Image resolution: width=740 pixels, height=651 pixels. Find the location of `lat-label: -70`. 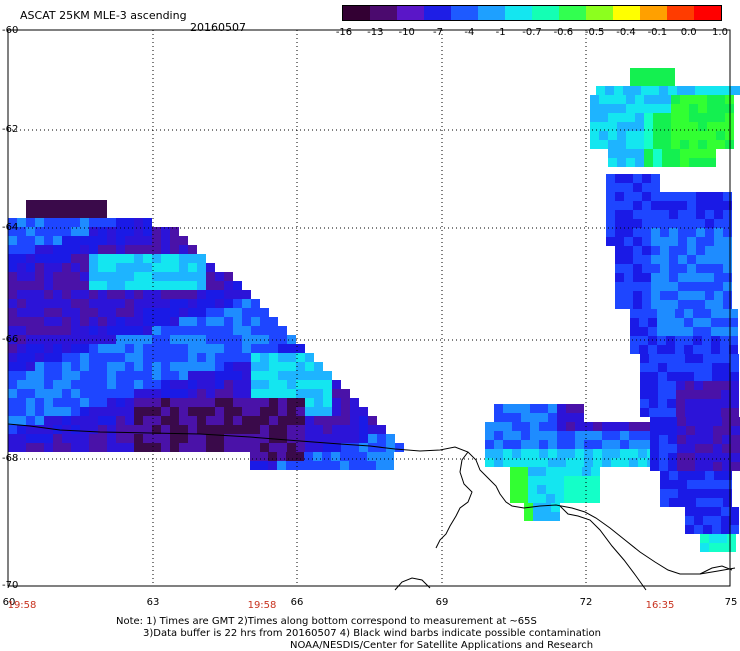

lat-label: -70 is located at coordinates (10, 585).